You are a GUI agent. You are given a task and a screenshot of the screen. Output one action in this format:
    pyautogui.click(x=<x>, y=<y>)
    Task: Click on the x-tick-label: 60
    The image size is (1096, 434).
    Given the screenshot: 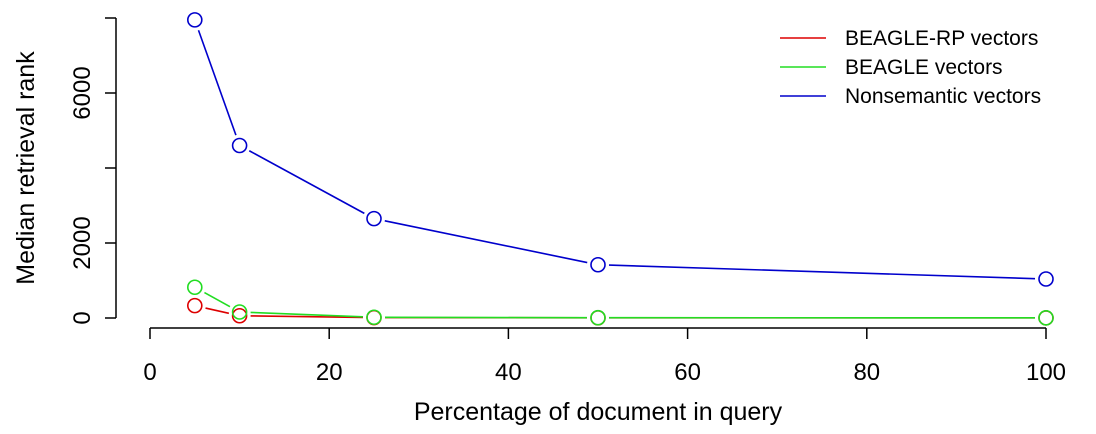 What is the action you would take?
    pyautogui.click(x=687, y=372)
    